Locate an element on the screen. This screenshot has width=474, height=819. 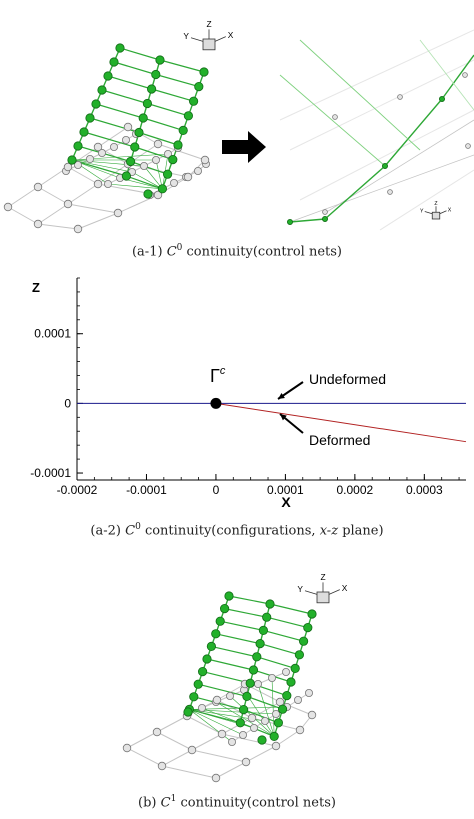
y-axis-label: Y is located at coordinates (300, 589).